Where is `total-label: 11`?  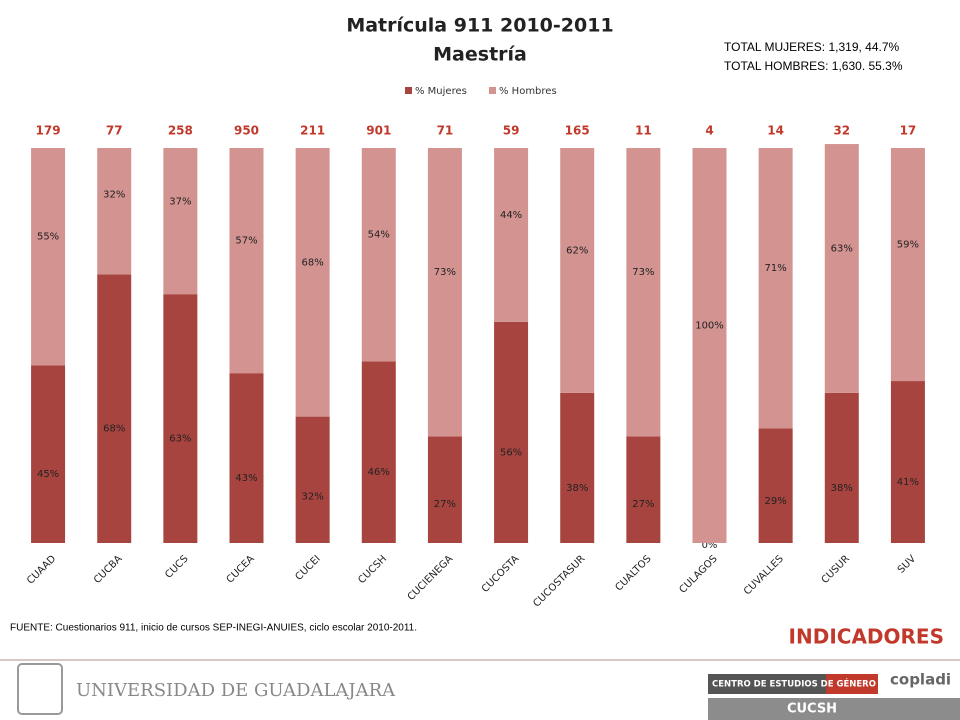
total-label: 11 is located at coordinates (643, 131).